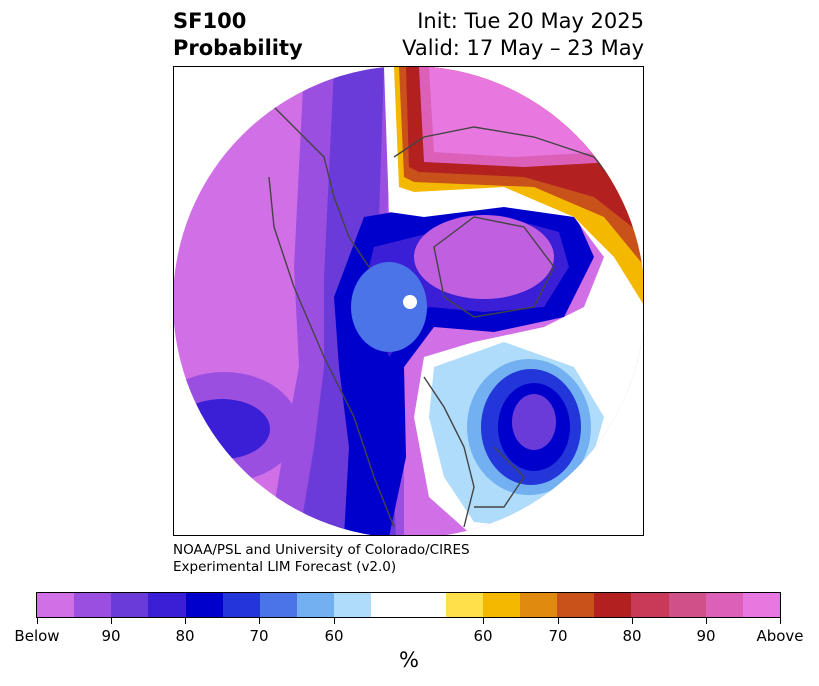  Describe the element at coordinates (484, 257) in the screenshot. I see `siberia-core` at that location.